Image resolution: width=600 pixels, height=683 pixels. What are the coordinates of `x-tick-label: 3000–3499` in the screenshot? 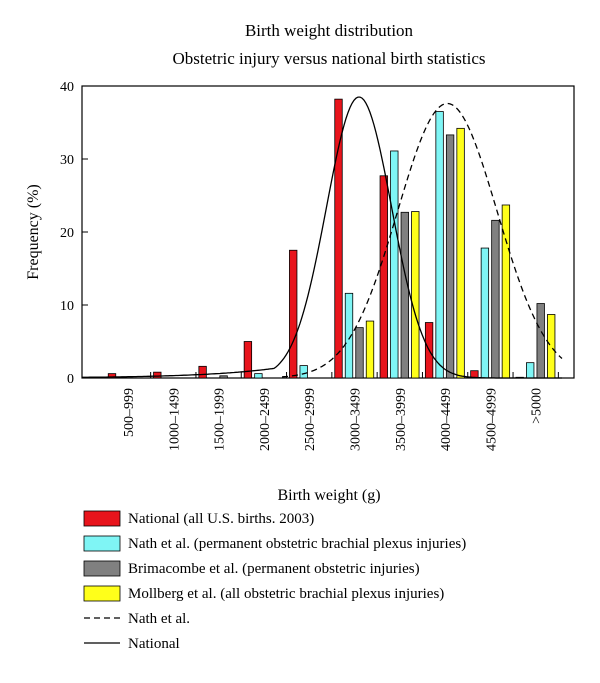 It's located at (356, 419).